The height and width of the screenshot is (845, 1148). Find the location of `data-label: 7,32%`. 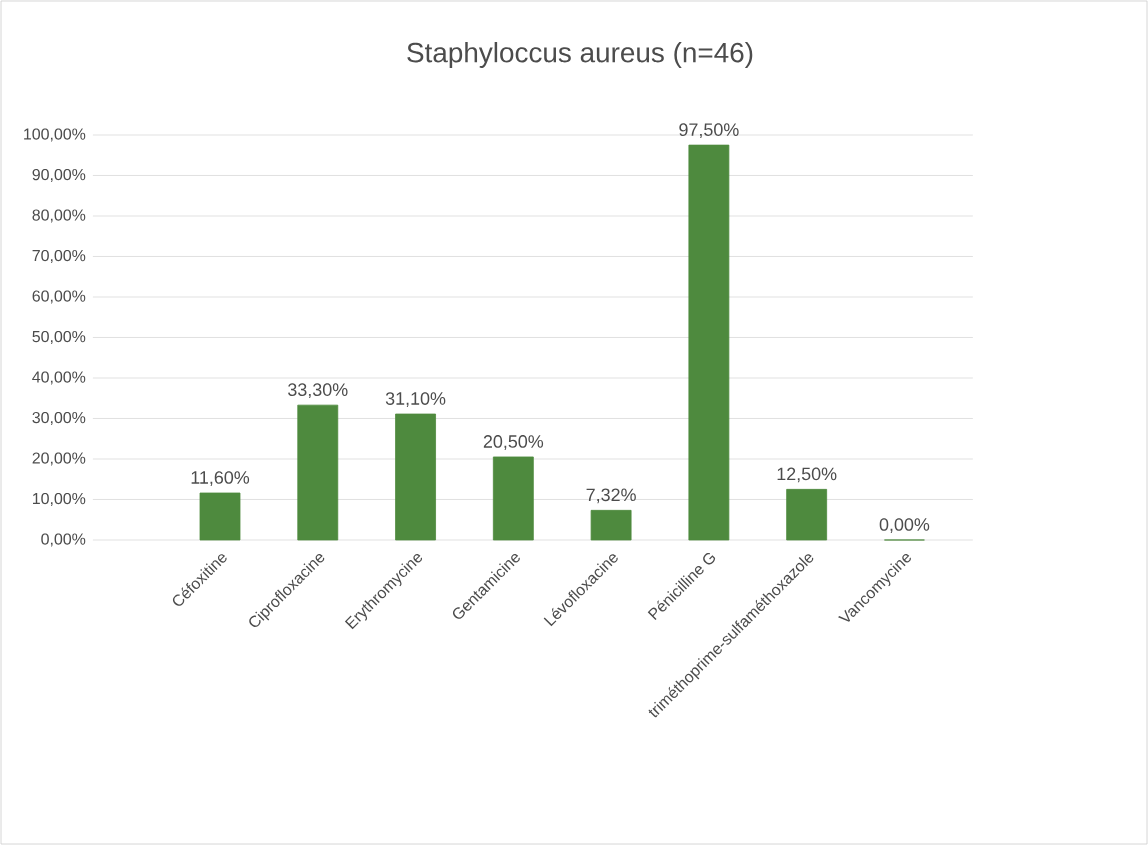

data-label: 7,32% is located at coordinates (611, 496).